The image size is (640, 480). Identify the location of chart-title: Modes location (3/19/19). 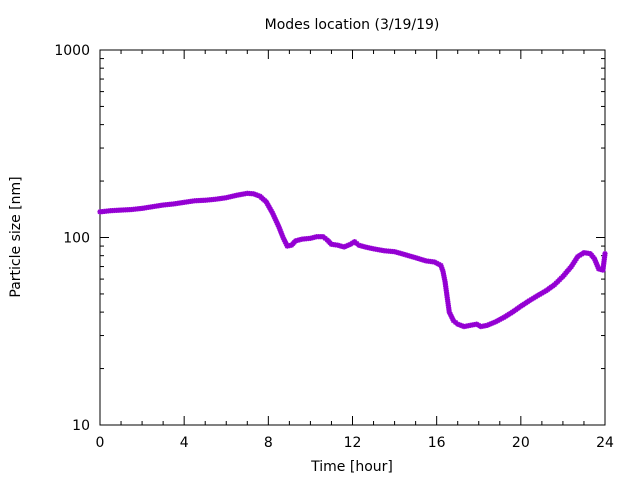
(352, 25).